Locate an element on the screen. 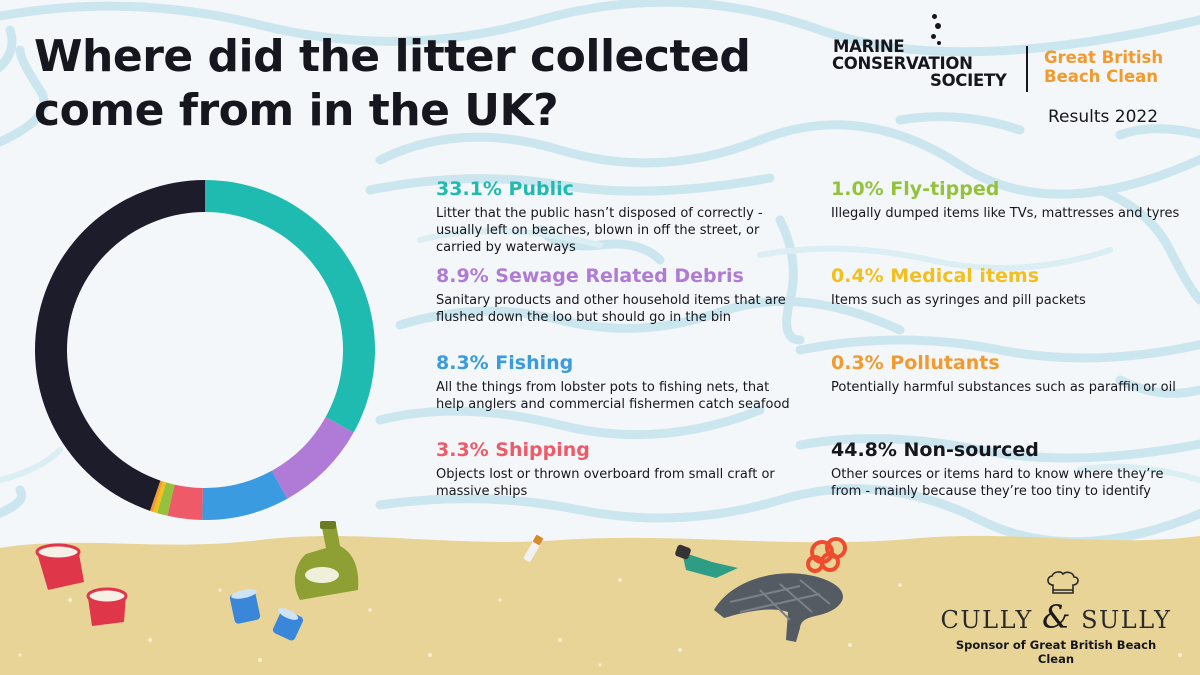  logo-mcs-line-1: MARINE is located at coordinates (869, 46).